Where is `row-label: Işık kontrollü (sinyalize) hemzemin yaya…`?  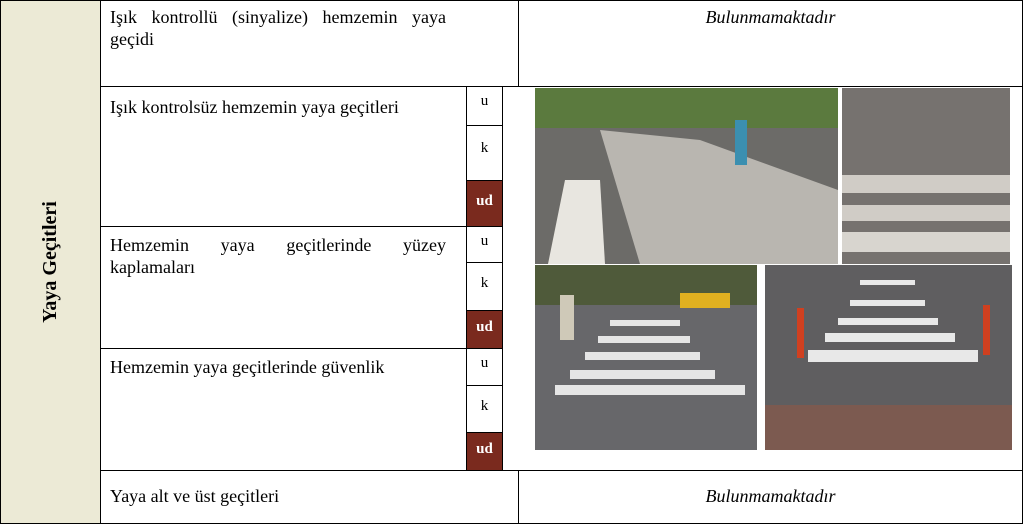
row-label: Işık kontrollü (sinyalize) hemzemin yaya… is located at coordinates (278, 28).